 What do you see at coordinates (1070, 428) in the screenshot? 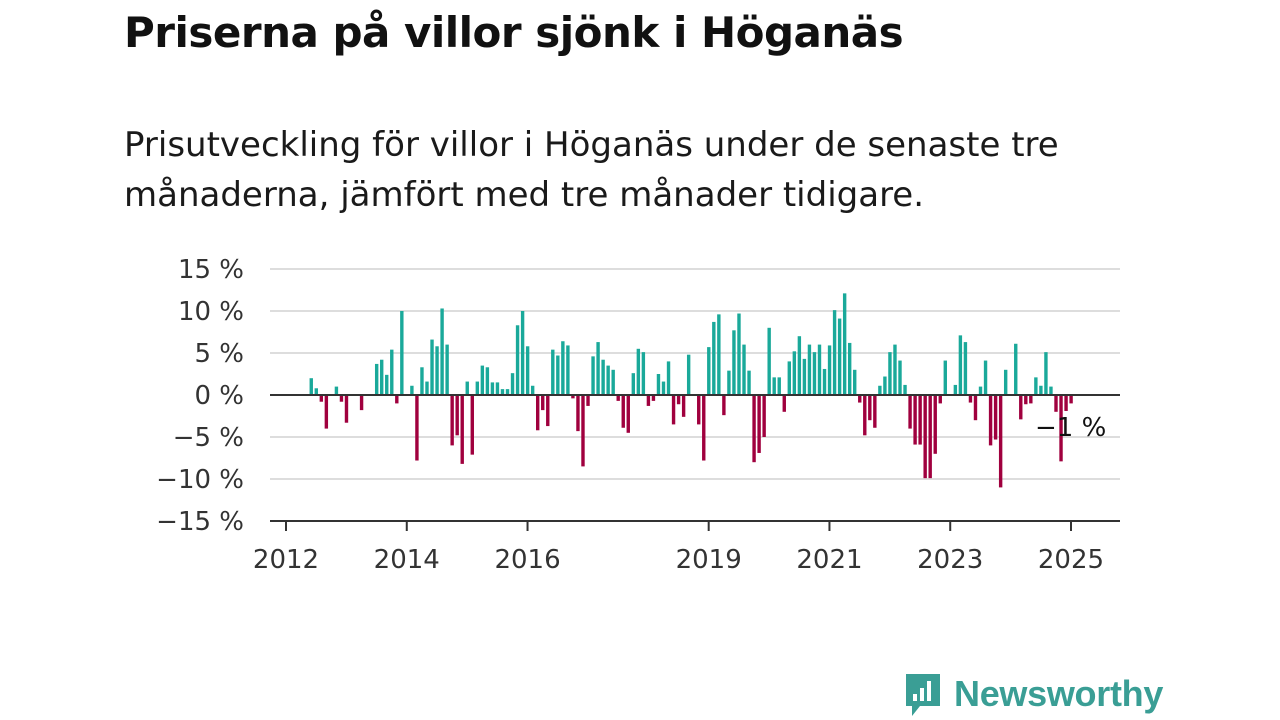
I see `last-value-label: −1 %` at bounding box center [1070, 428].